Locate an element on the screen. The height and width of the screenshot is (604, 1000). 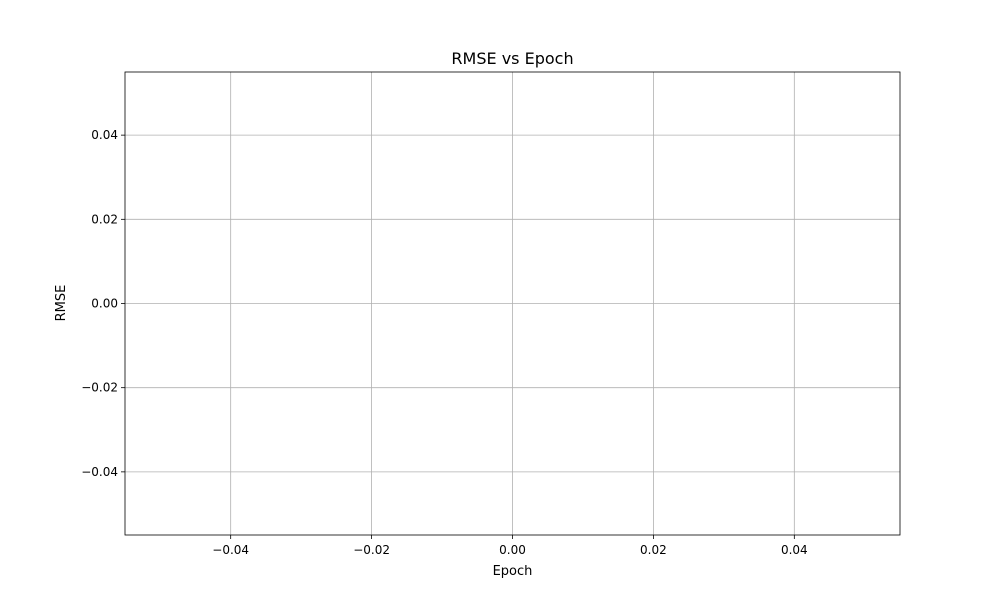
y-tick-label: −0.04 is located at coordinates (99, 472).